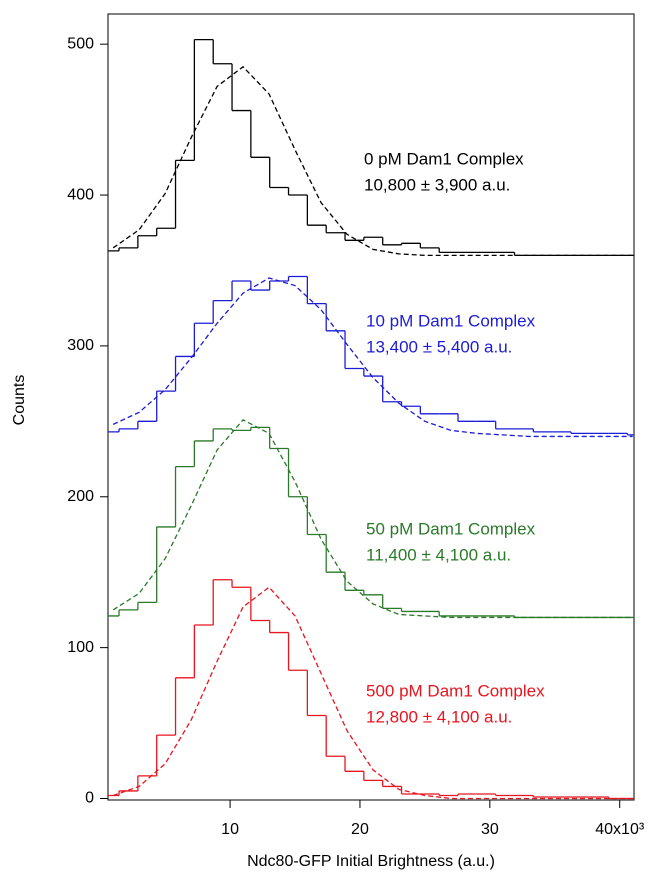 The image size is (652, 878). What do you see at coordinates (438, 554) in the screenshot?
I see `series-annotation: 11,400 ± 4,100 a.u.` at bounding box center [438, 554].